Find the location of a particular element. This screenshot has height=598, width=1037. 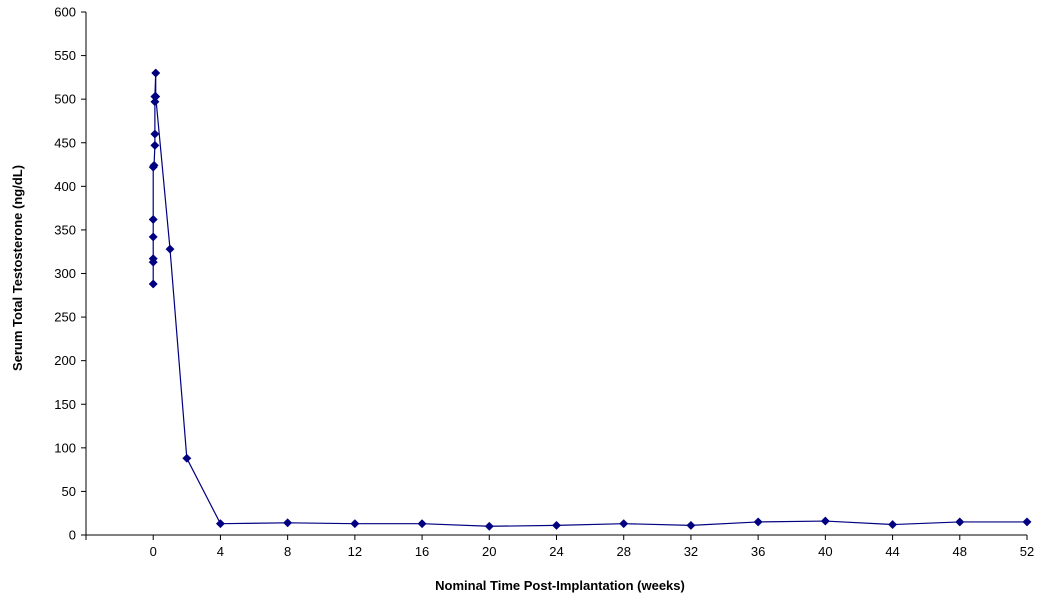

x-tick-label: 36 is located at coordinates (758, 551).